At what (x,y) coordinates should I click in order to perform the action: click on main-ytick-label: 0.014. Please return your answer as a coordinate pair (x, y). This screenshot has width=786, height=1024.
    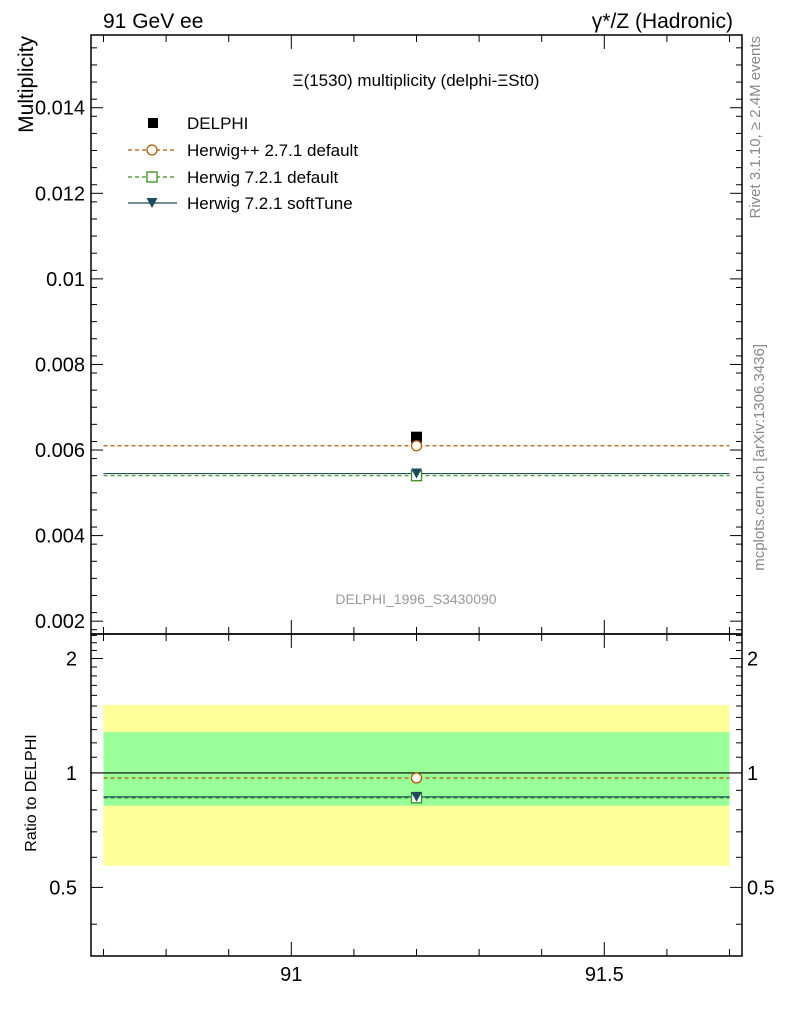
    Looking at the image, I should click on (60, 109).